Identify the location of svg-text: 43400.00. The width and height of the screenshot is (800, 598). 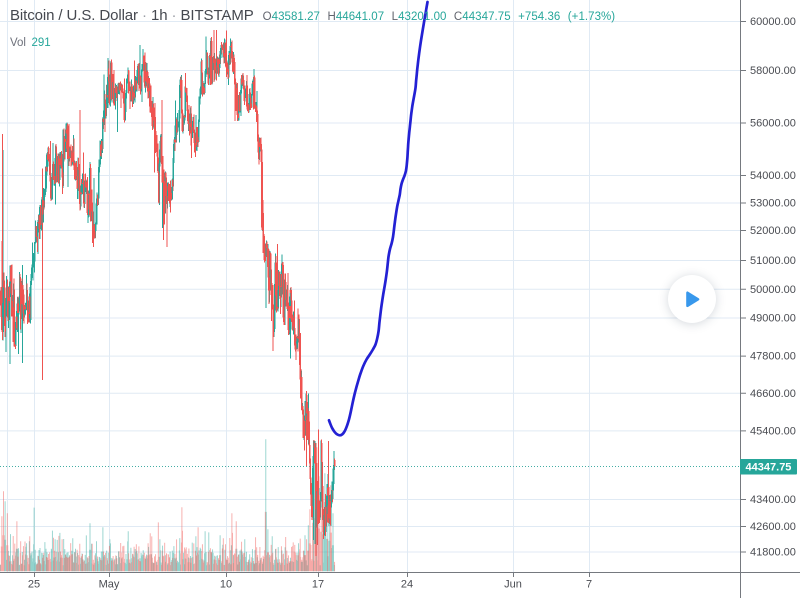
(773, 500).